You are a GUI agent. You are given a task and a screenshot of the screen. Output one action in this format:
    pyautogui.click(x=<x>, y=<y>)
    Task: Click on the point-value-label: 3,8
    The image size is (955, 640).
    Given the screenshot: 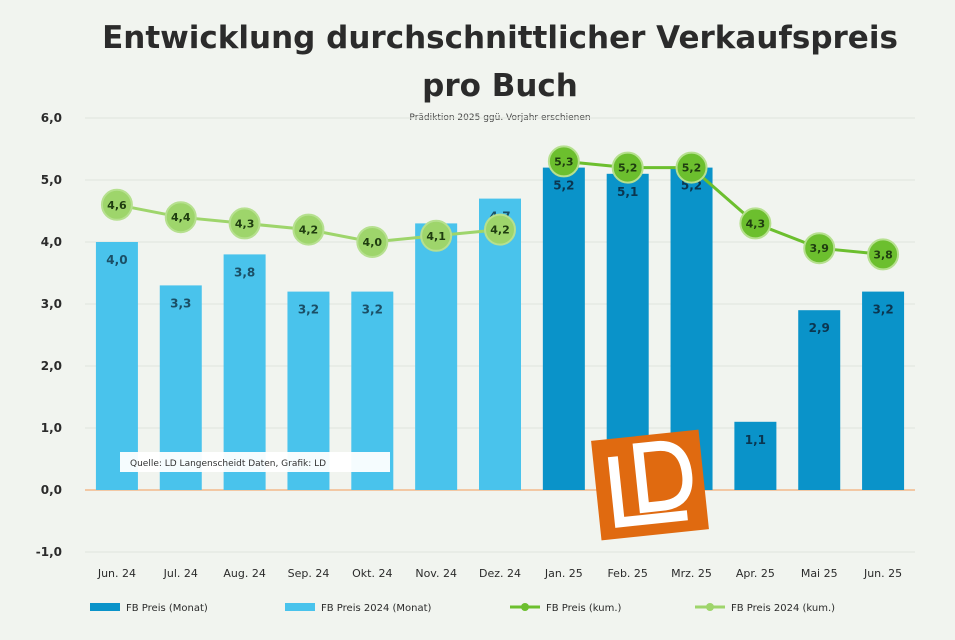 What is the action you would take?
    pyautogui.click(x=883, y=254)
    